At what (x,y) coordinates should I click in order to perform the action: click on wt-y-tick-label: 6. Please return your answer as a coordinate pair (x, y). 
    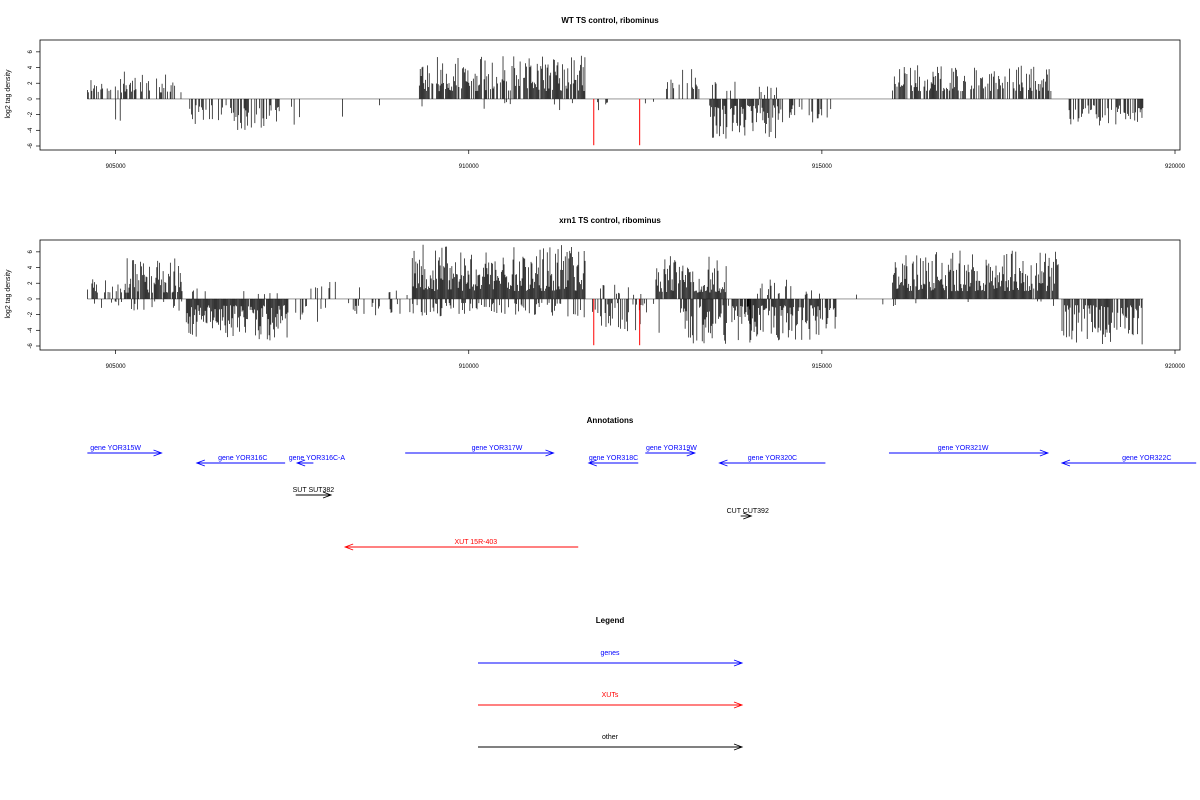
    Looking at the image, I should click on (31, 52).